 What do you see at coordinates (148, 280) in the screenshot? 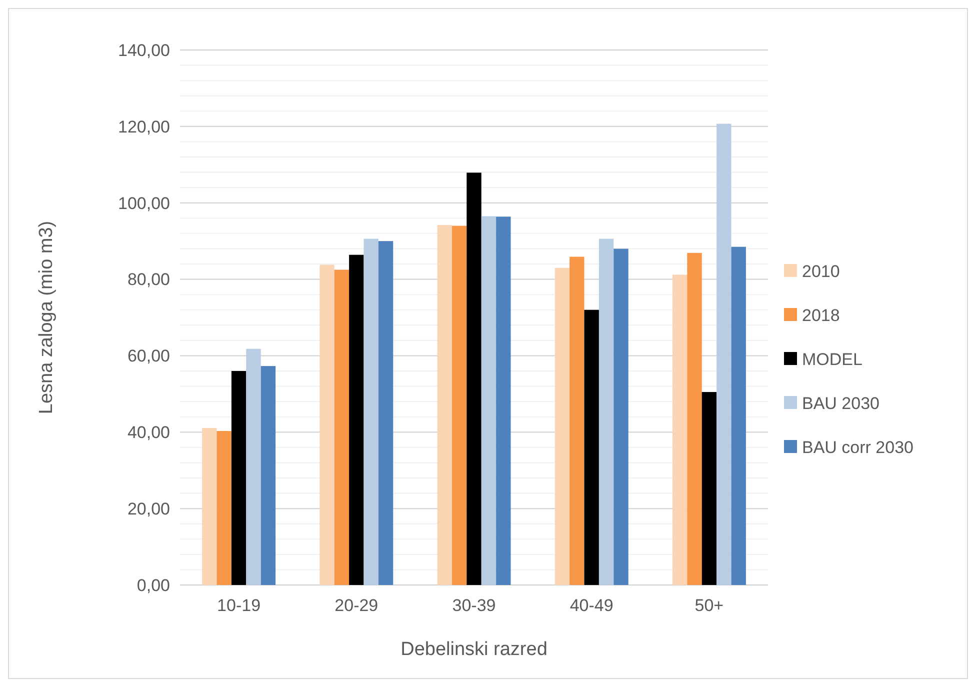
I see `y-tick-label: 80,00` at bounding box center [148, 280].